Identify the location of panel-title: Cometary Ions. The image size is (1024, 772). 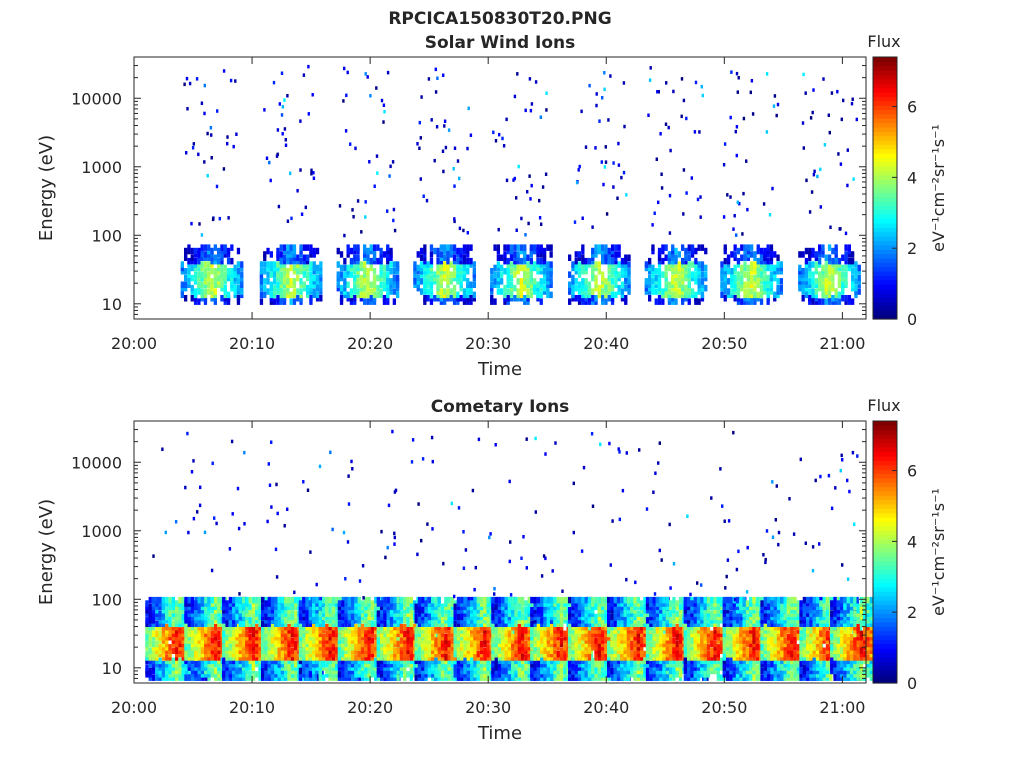
(500, 407).